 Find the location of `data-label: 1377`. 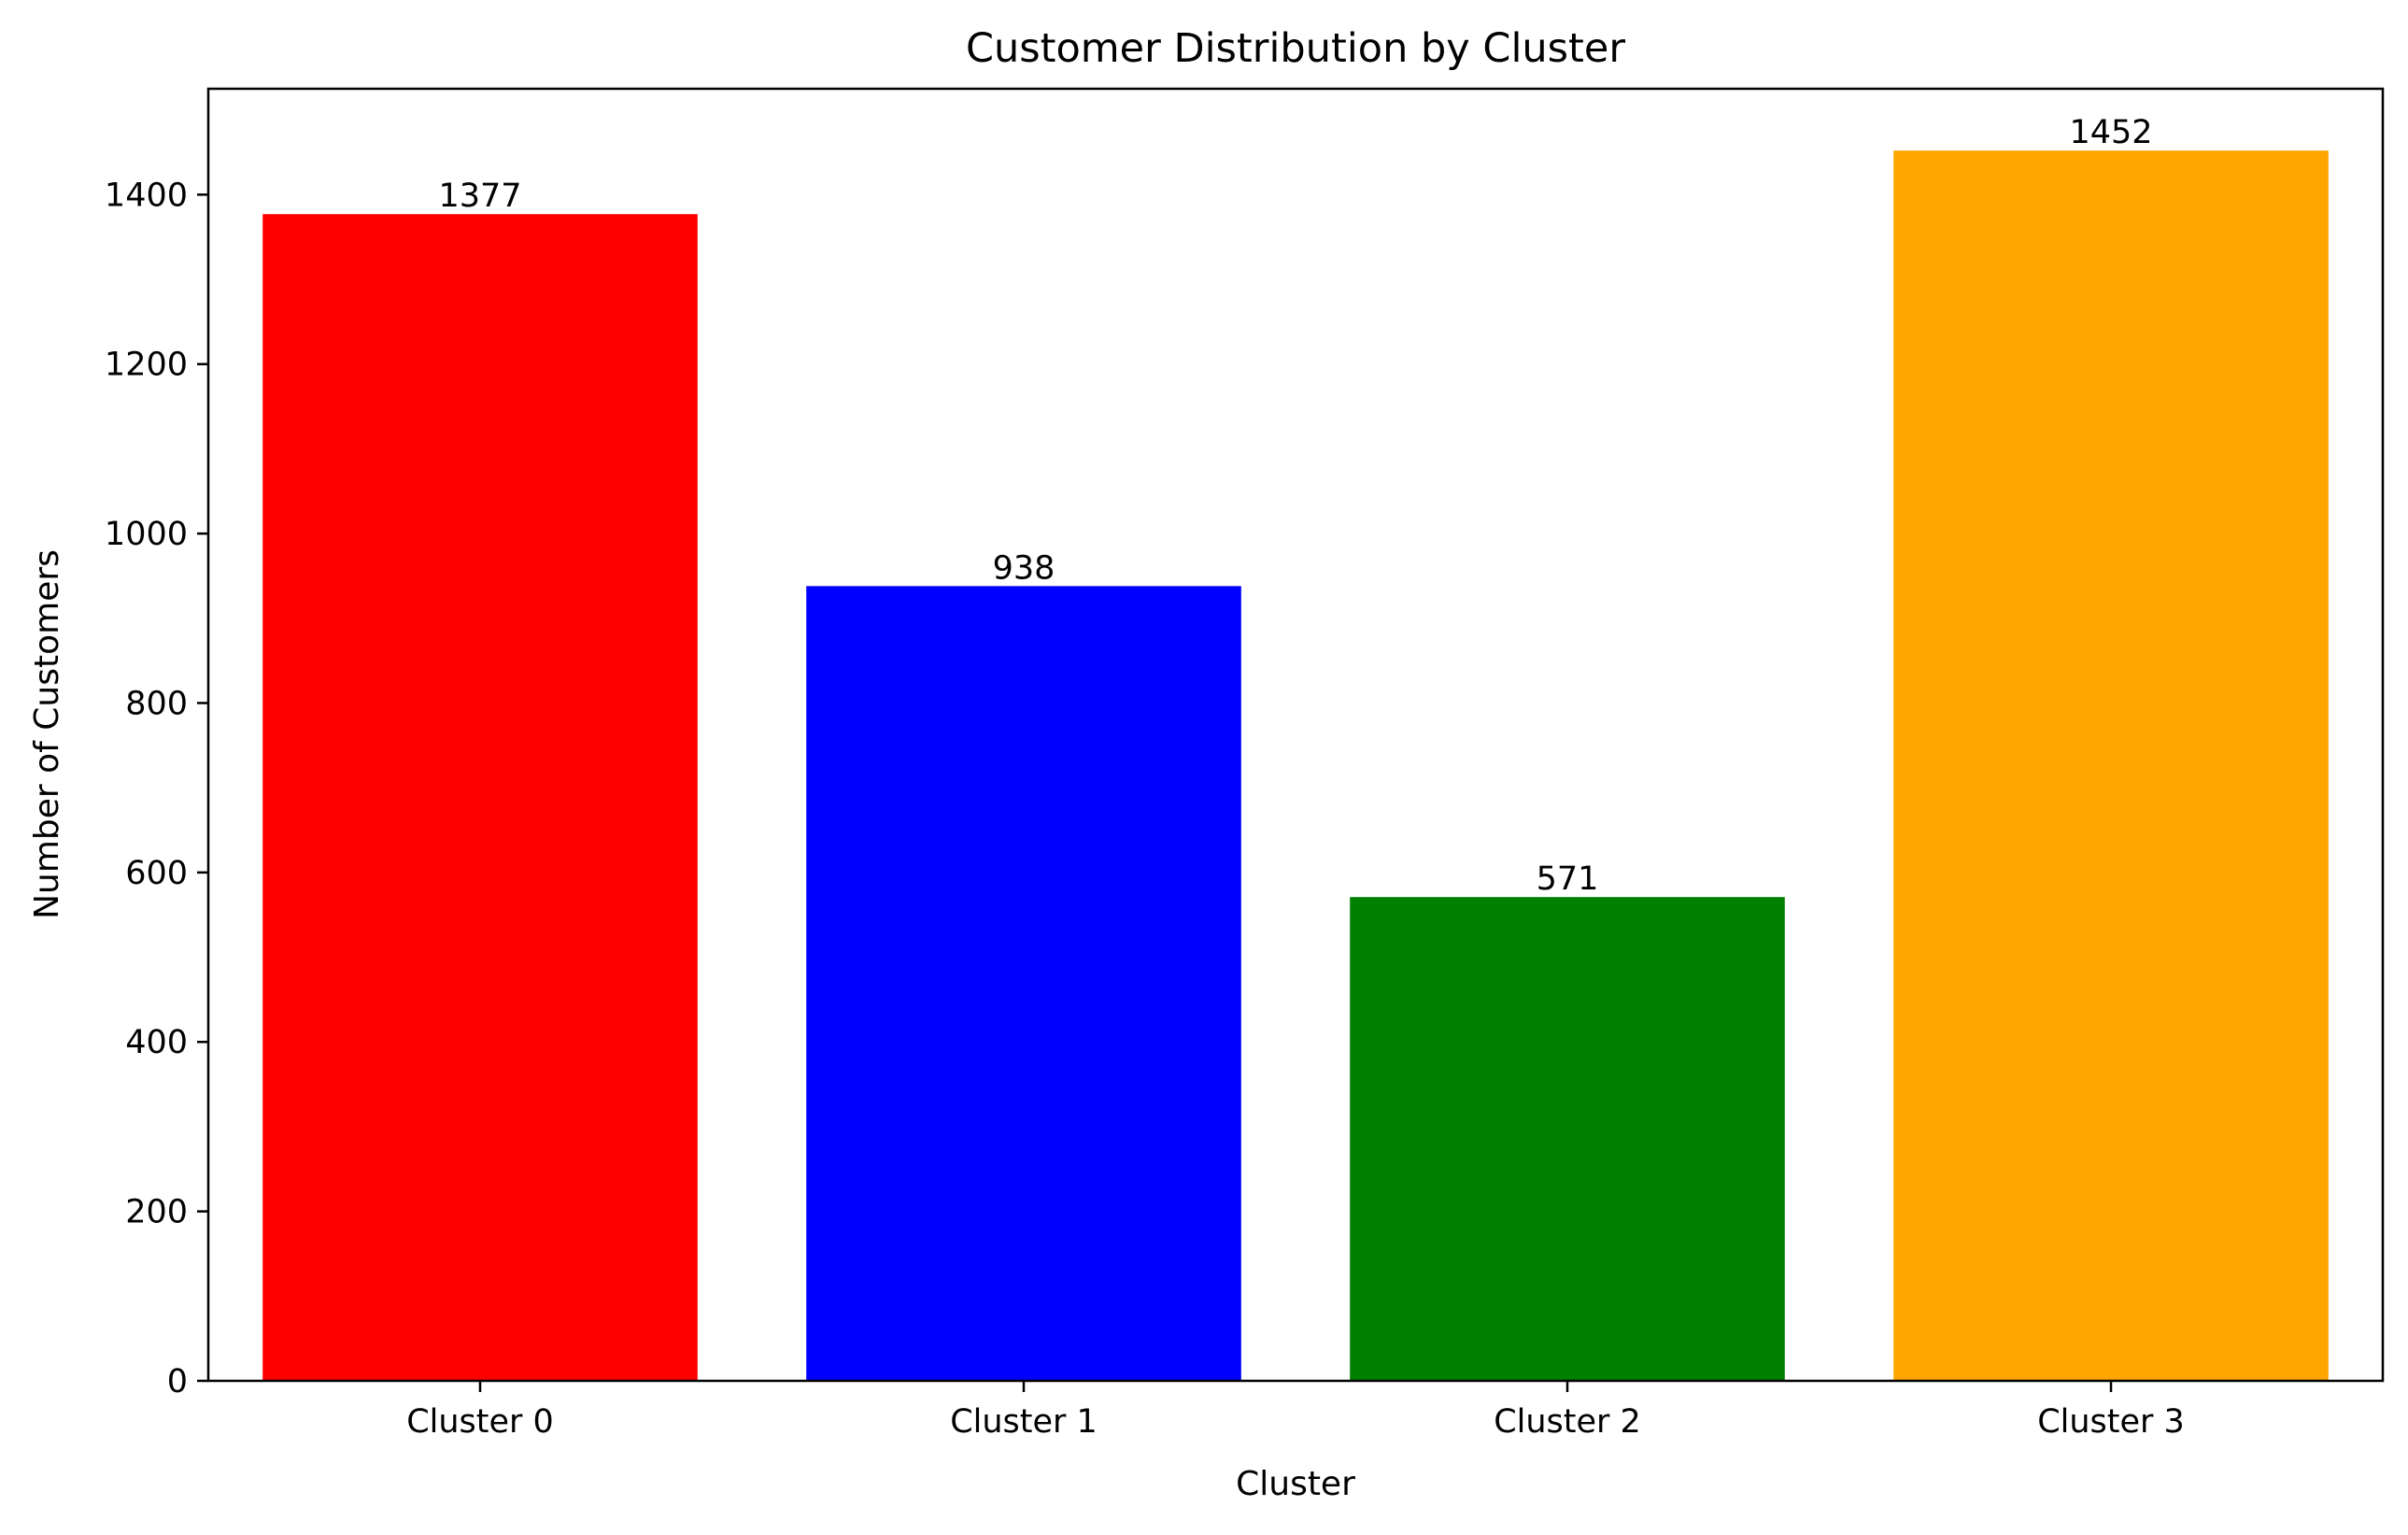

data-label: 1377 is located at coordinates (479, 196).